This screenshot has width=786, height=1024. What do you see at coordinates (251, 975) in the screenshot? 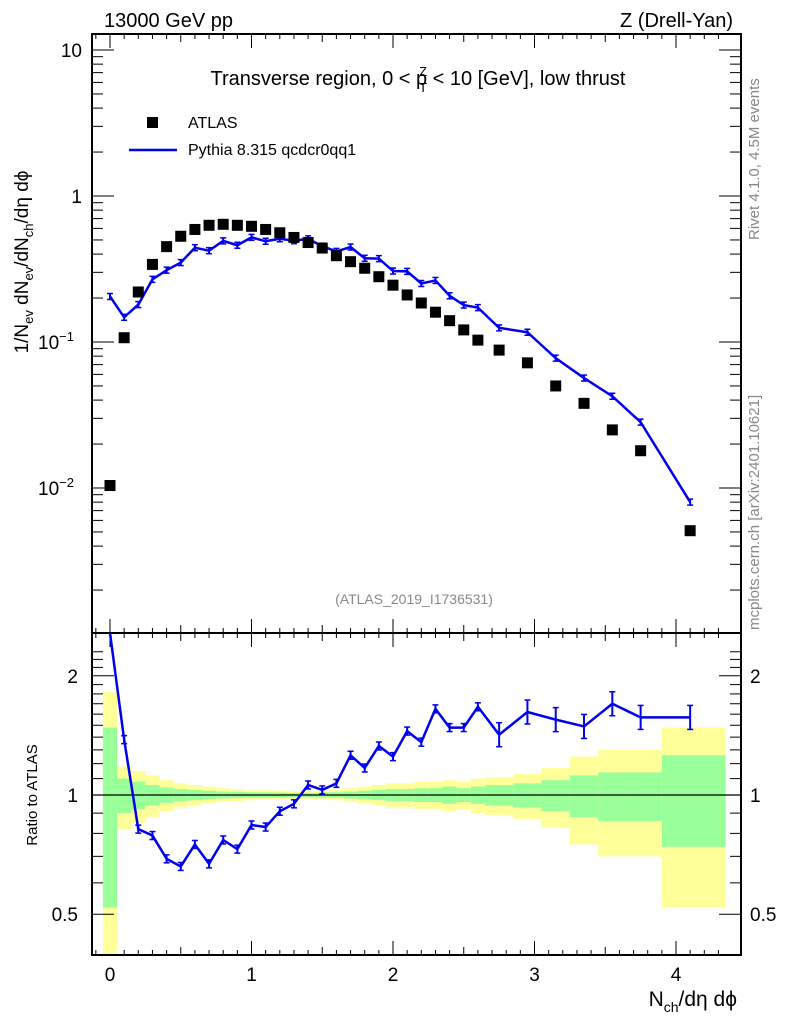
I see `x-tick-label: 1` at bounding box center [251, 975].